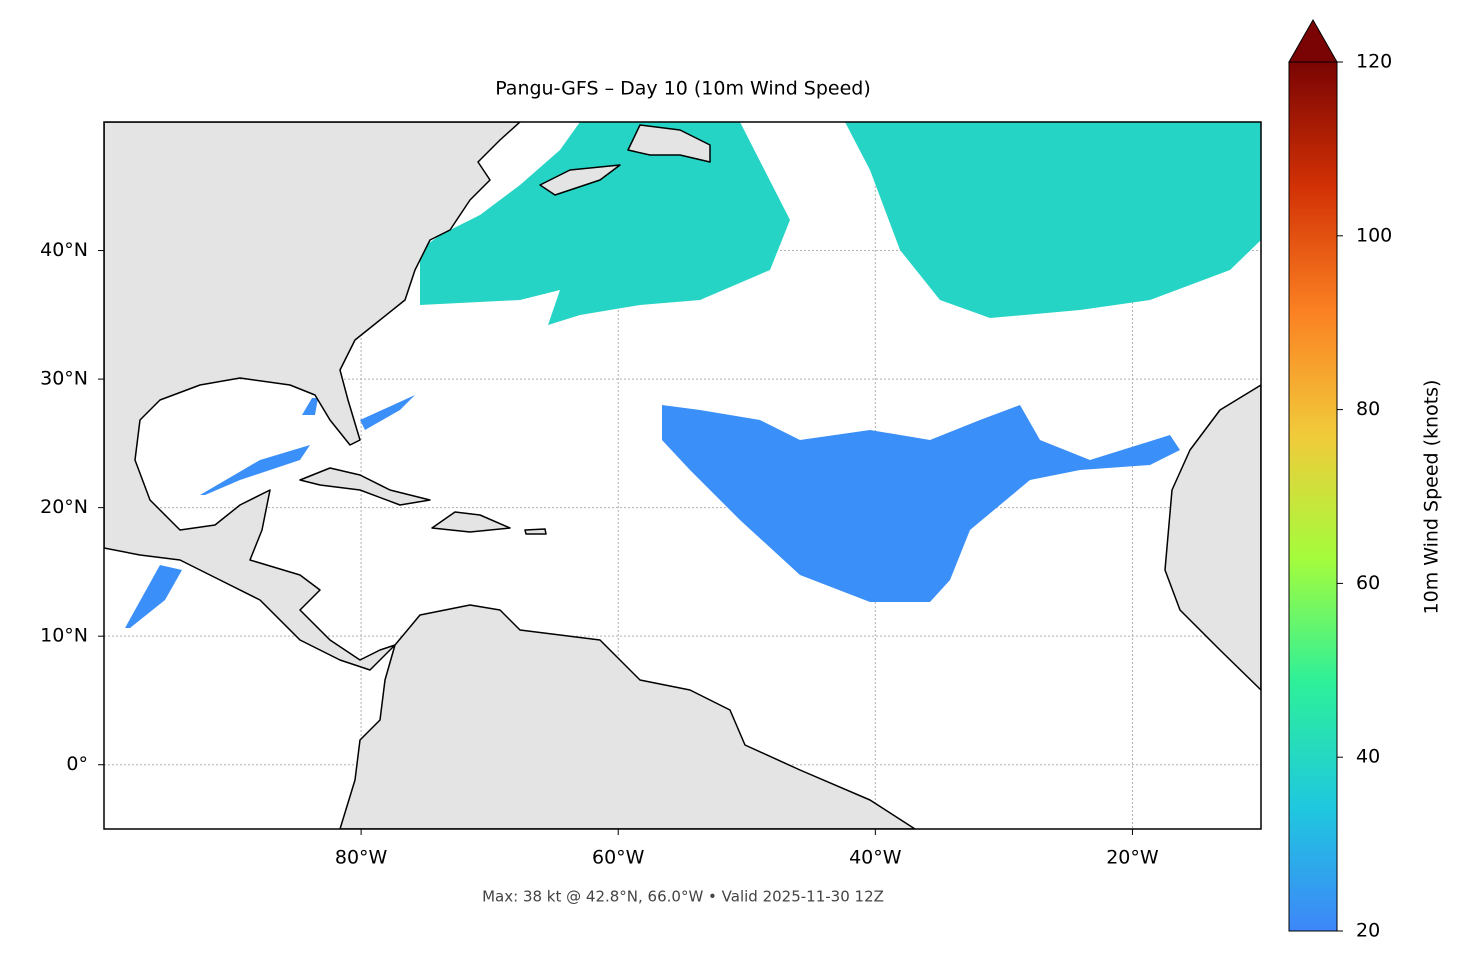  Describe the element at coordinates (1368, 409) in the screenshot. I see `colorbar-tick-label: 80` at that location.